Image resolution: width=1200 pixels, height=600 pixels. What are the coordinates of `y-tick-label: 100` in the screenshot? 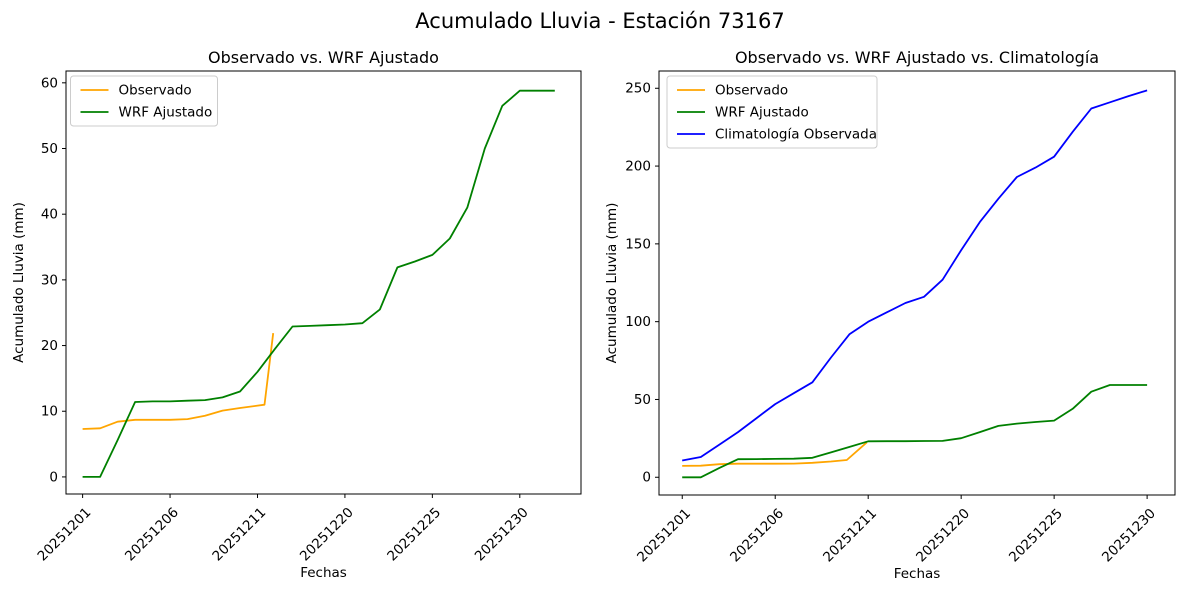 It's located at (638, 322).